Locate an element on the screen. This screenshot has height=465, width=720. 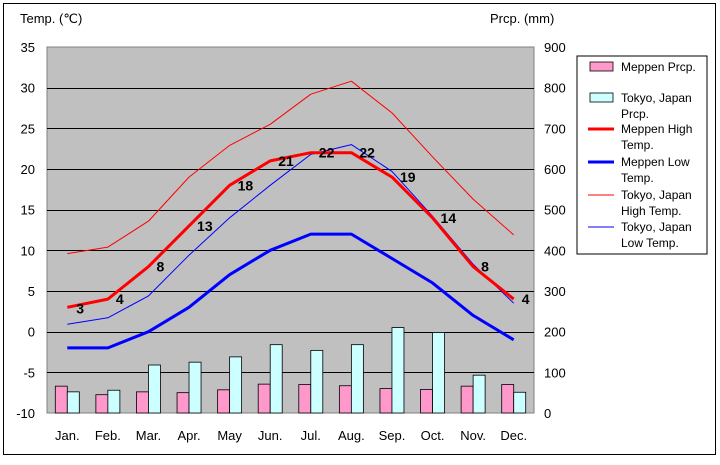
x-tick-label: Dec. is located at coordinates (513, 435).